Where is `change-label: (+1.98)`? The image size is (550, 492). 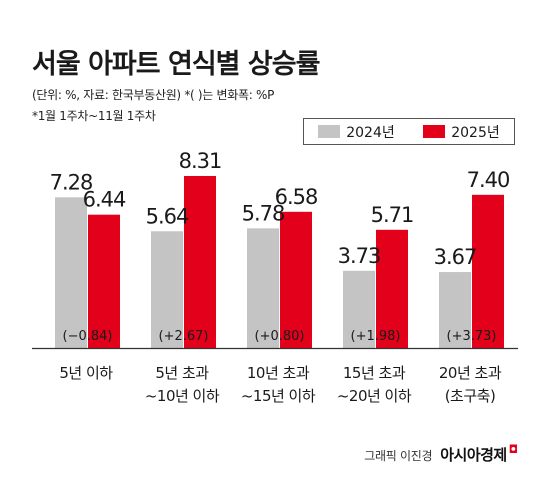 change-label: (+1.98) is located at coordinates (376, 336).